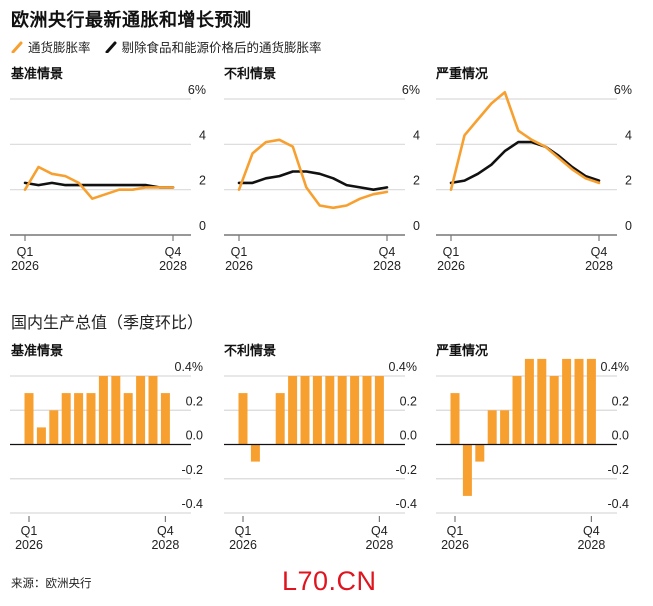 Image resolution: width=653 pixels, height=606 pixels. I want to click on orange-line-icon, so click(17, 47).